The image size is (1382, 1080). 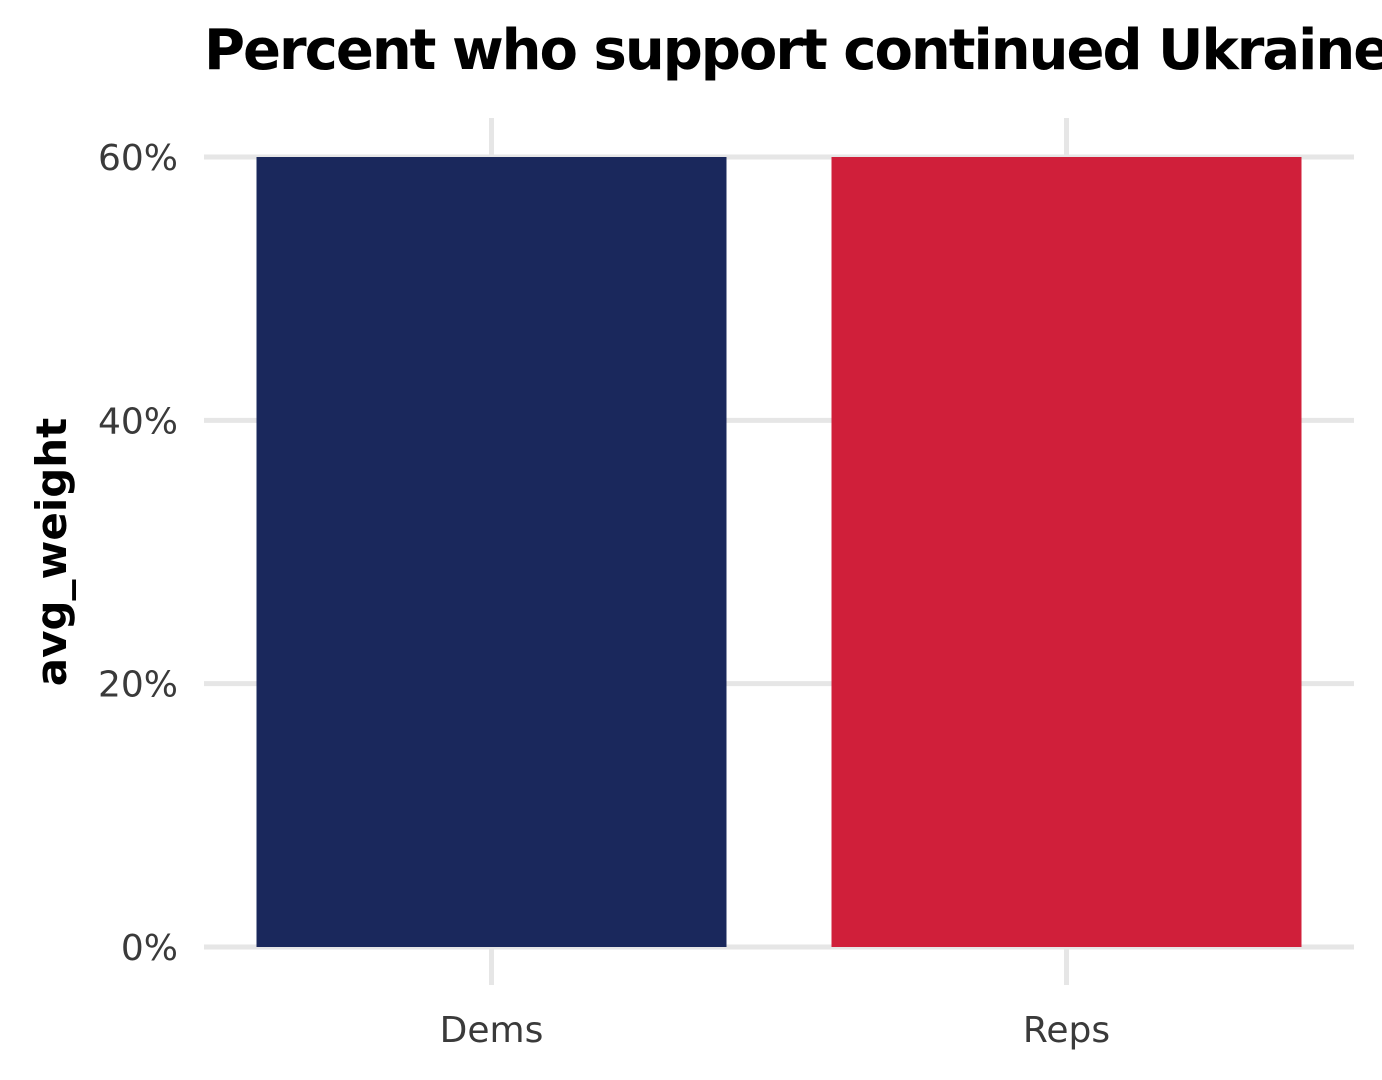 I want to click on x-tick-label: Dems, so click(x=492, y=1030).